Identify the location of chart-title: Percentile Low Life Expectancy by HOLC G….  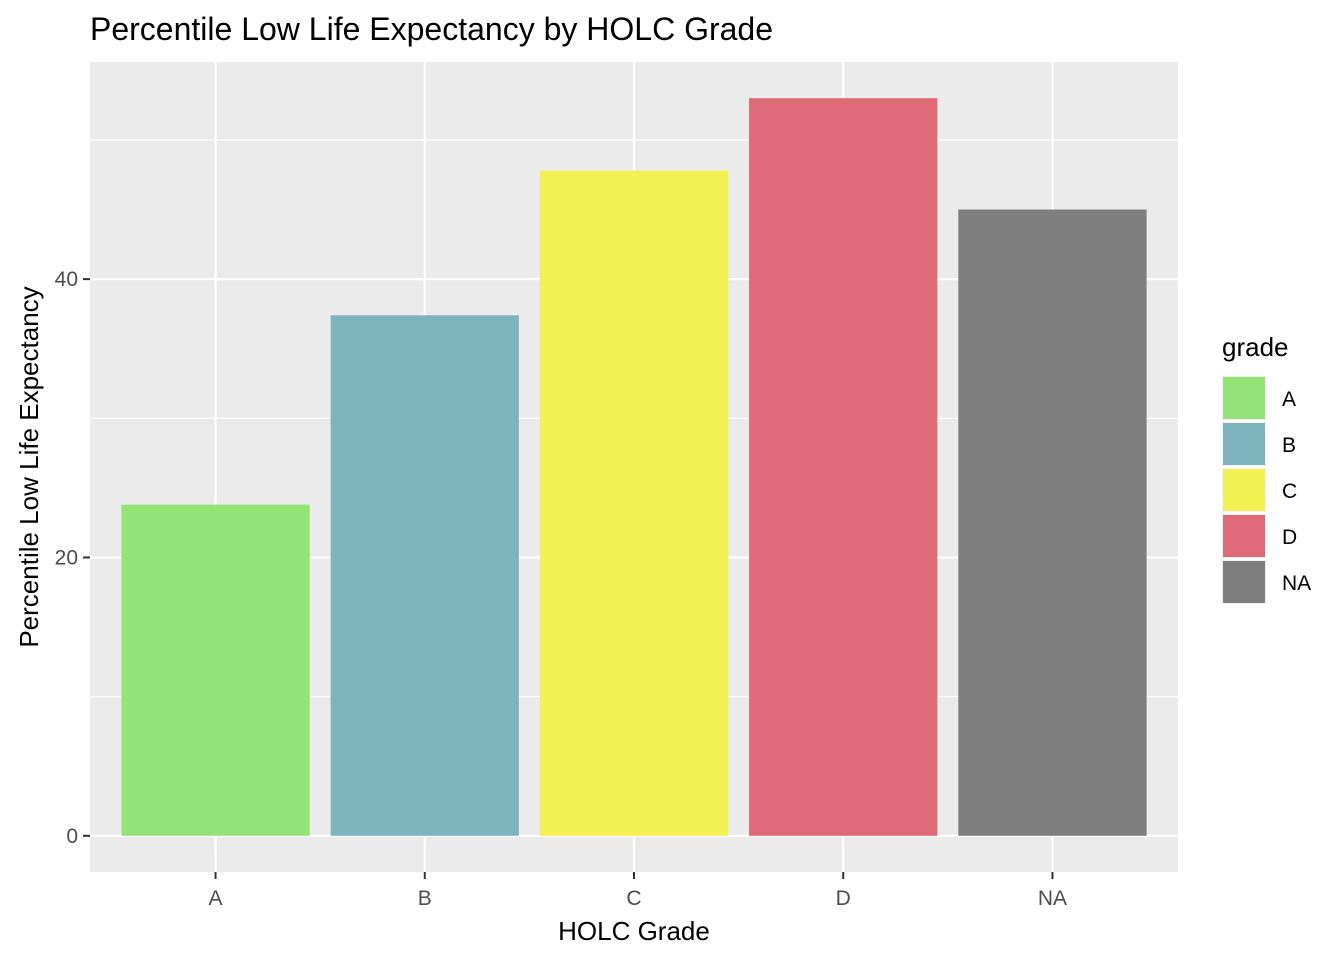
(431, 29).